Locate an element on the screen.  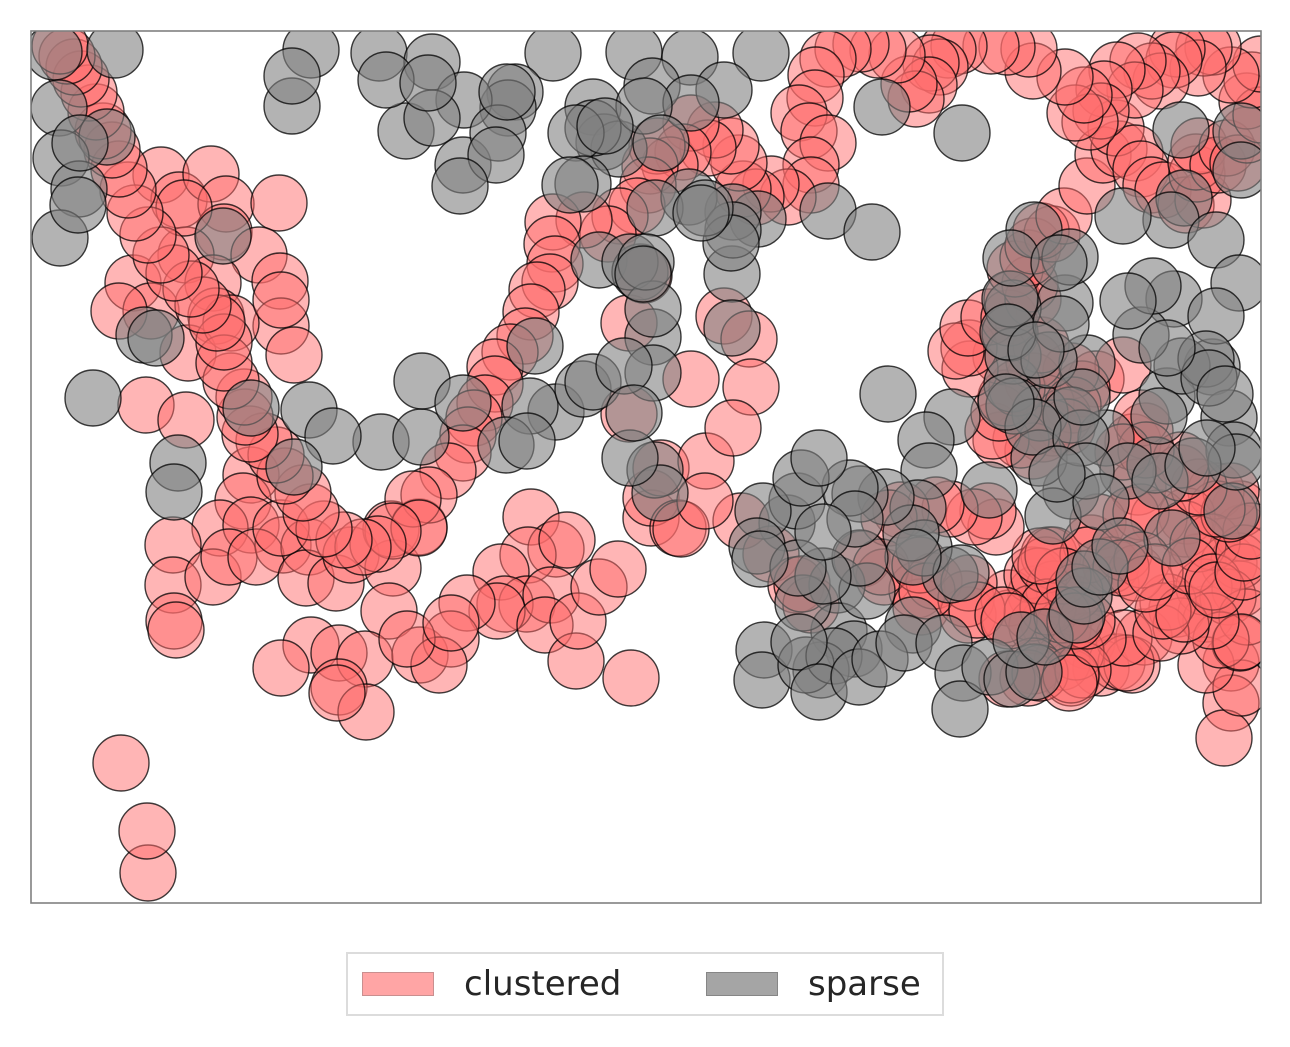
legend-item-clustered: clustered is located at coordinates (491, 984).